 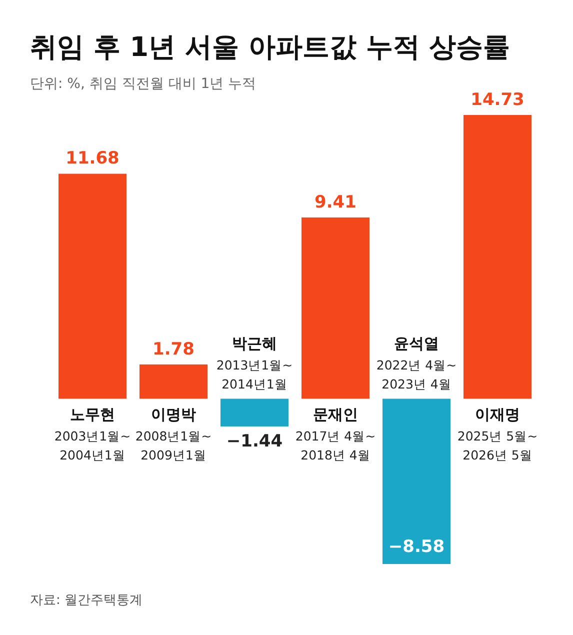 I want to click on data-label: 14.73, so click(x=497, y=100).